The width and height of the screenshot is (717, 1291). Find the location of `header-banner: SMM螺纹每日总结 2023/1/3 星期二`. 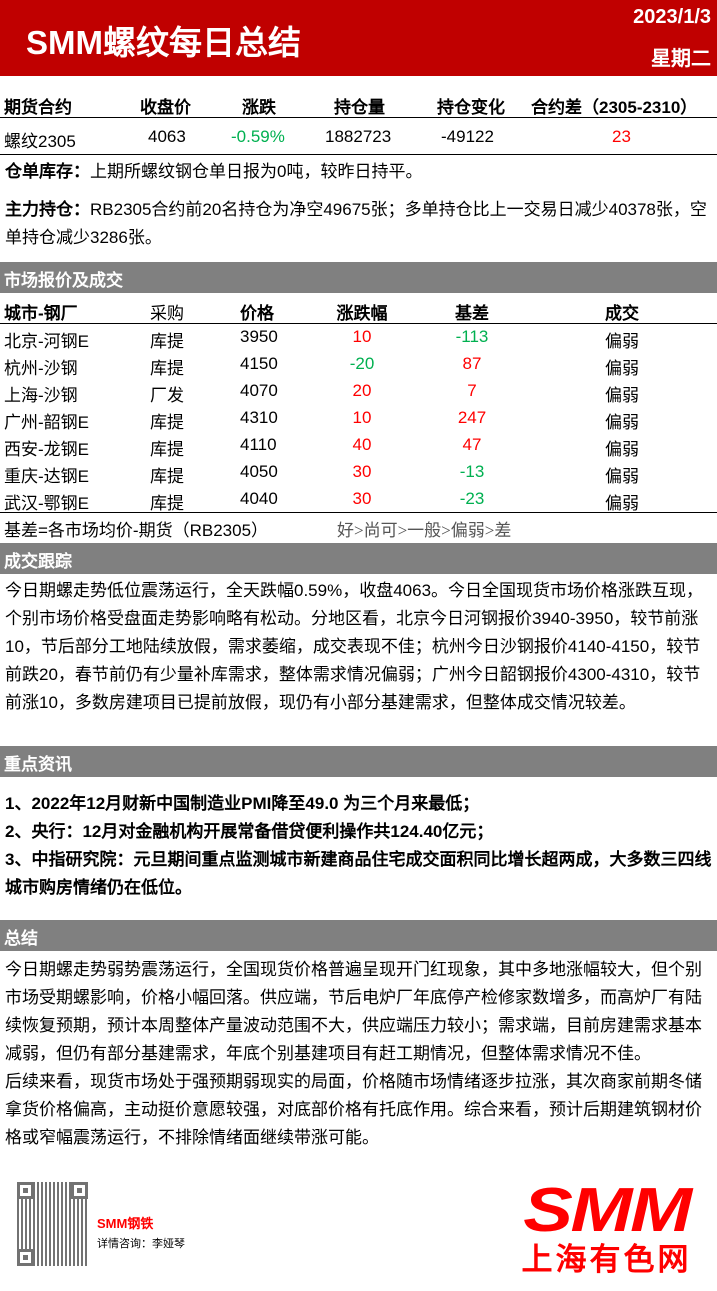

header-banner: SMM螺纹每日总结 2023/1/3 星期二 is located at coordinates (358, 38).